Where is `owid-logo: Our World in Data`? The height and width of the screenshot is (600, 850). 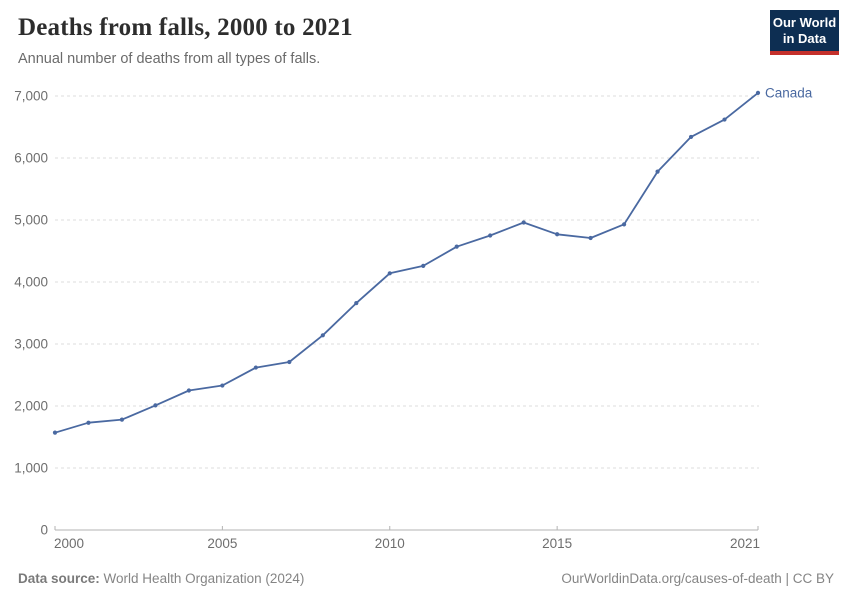
owid-logo: Our World in Data is located at coordinates (804, 32).